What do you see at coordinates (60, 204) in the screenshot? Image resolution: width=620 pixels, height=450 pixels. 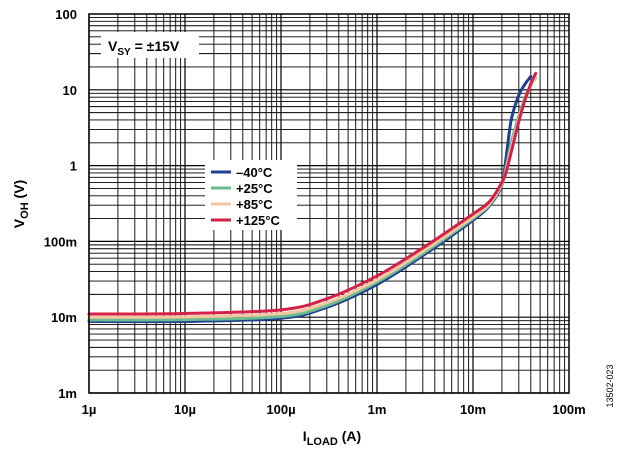 I see `y-tick-labels: 1m 10m 100m 1 10 100` at bounding box center [60, 204].